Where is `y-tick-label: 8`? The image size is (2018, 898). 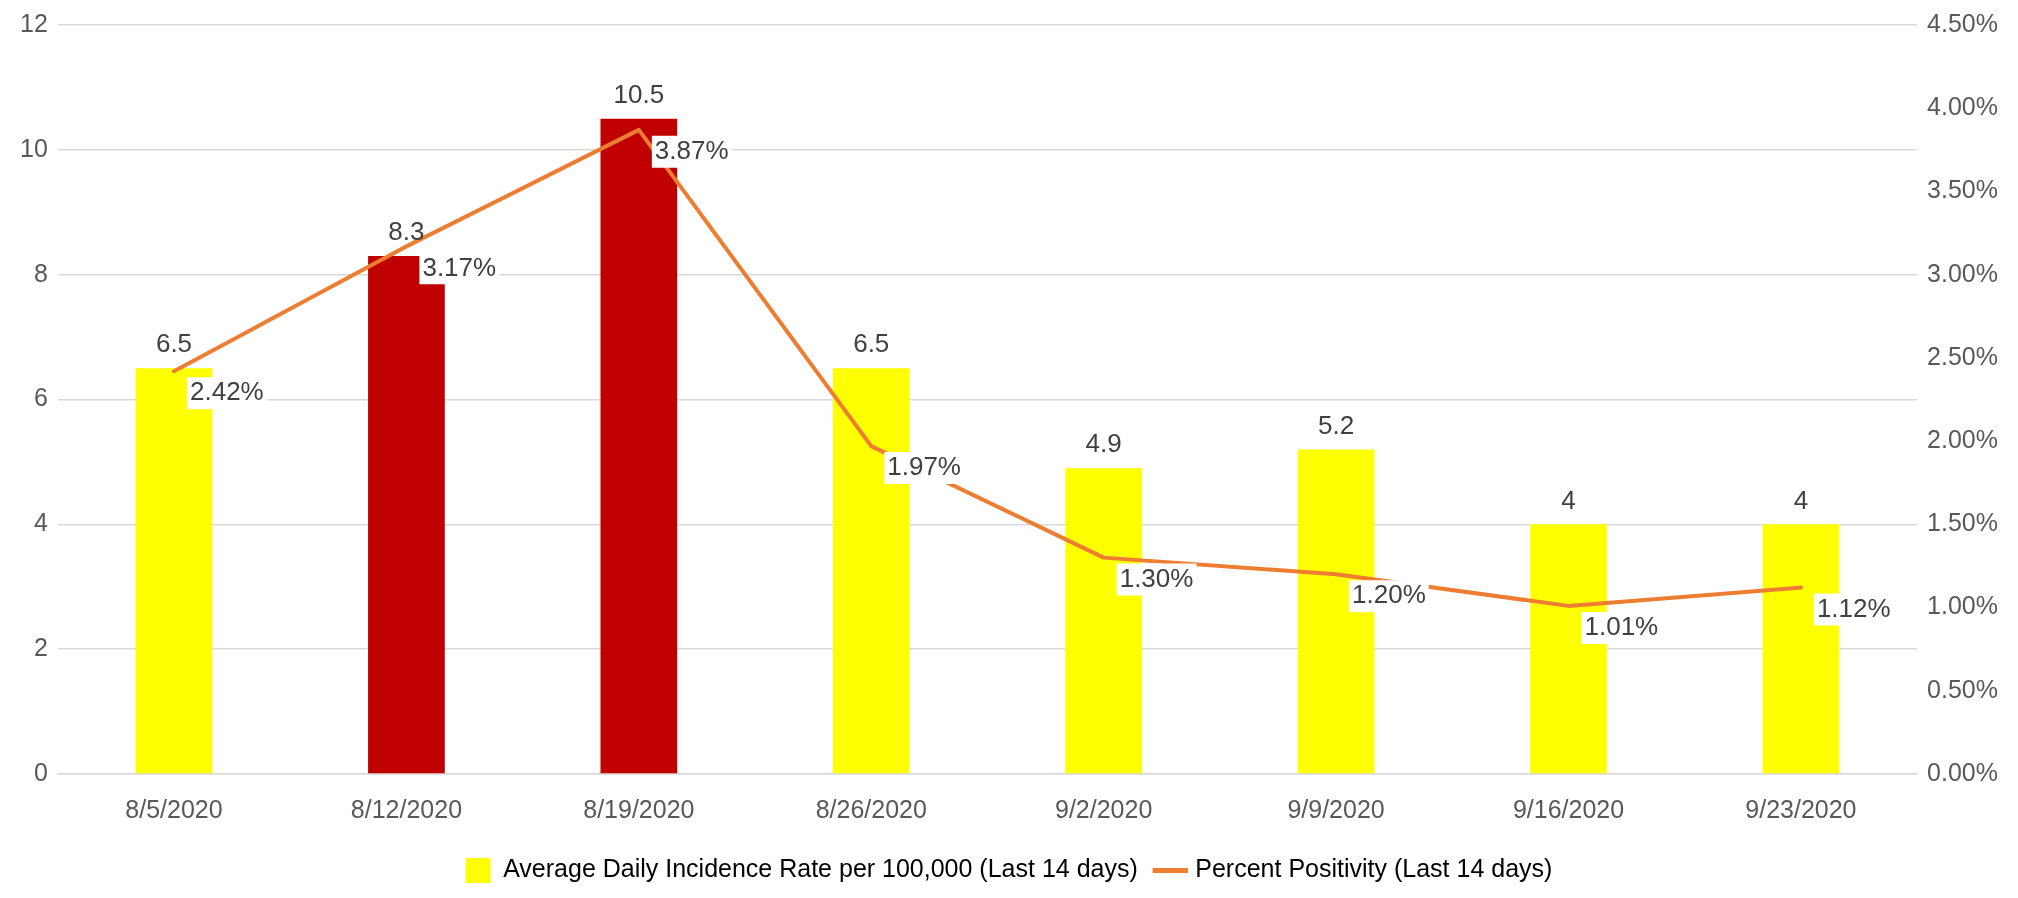
y-tick-label: 8 is located at coordinates (40, 272).